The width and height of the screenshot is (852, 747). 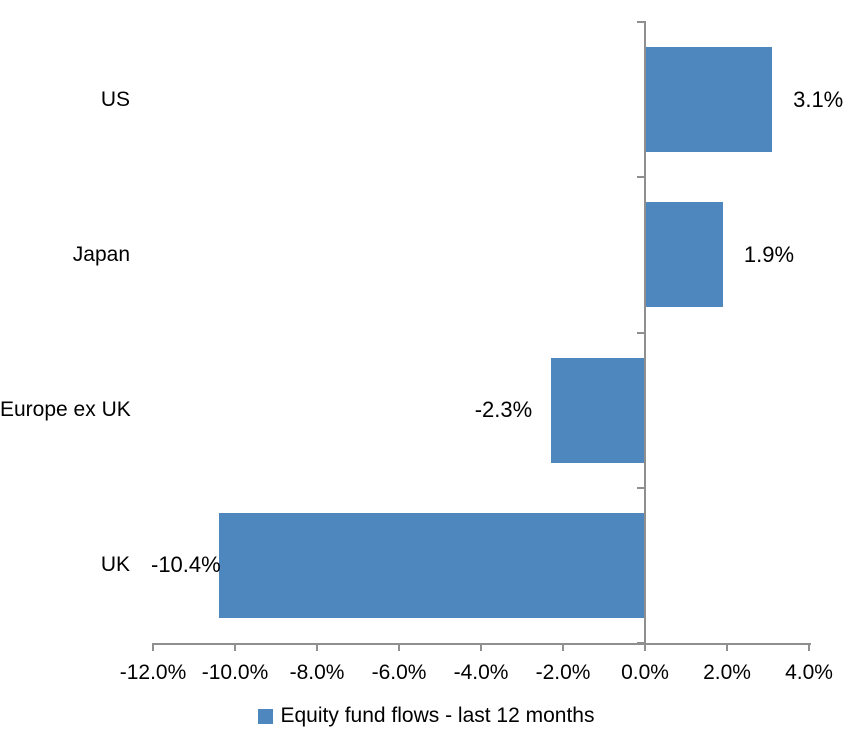 I want to click on y-axis-line, so click(x=645, y=336).